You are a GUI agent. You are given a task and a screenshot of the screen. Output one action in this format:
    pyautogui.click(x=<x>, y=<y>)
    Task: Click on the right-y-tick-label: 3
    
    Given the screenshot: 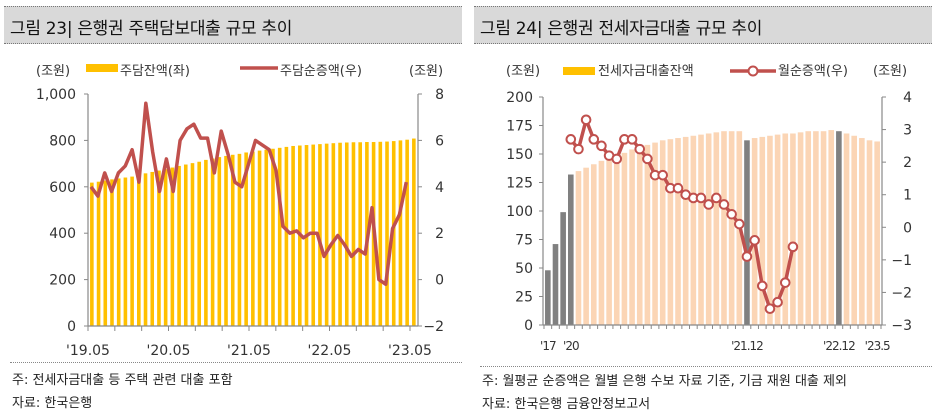 What is the action you would take?
    pyautogui.click(x=907, y=131)
    